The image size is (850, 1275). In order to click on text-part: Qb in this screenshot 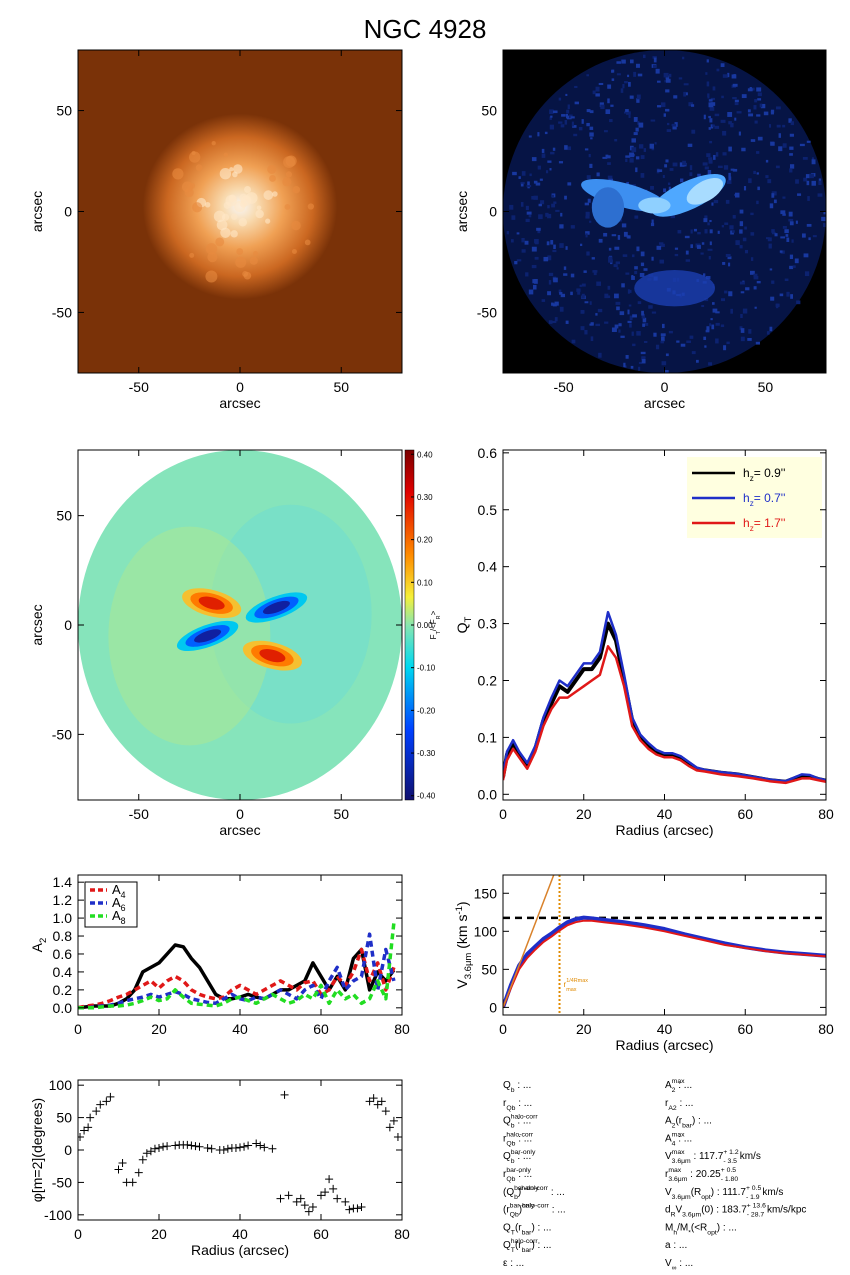, I will do `click(510, 1108)`.